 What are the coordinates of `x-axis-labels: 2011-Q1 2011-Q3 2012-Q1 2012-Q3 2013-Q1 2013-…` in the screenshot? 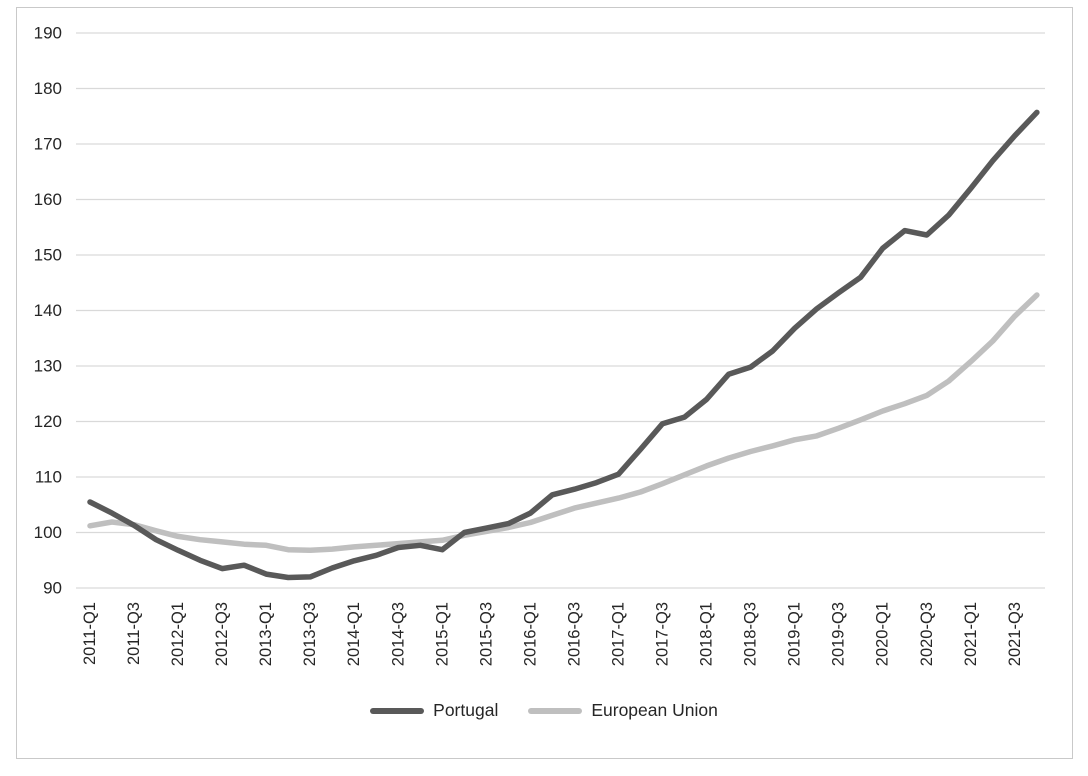 It's located at (552, 634).